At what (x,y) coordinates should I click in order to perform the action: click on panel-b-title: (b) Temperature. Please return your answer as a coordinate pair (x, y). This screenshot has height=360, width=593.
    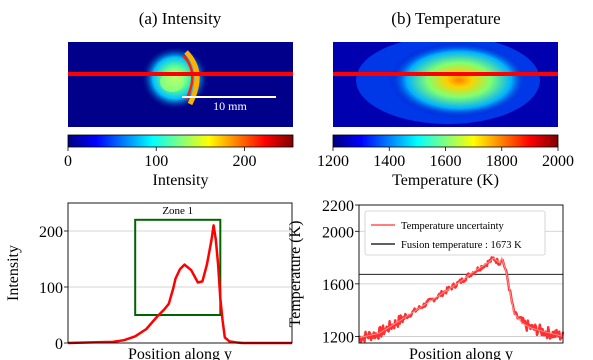
    Looking at the image, I should click on (445, 18).